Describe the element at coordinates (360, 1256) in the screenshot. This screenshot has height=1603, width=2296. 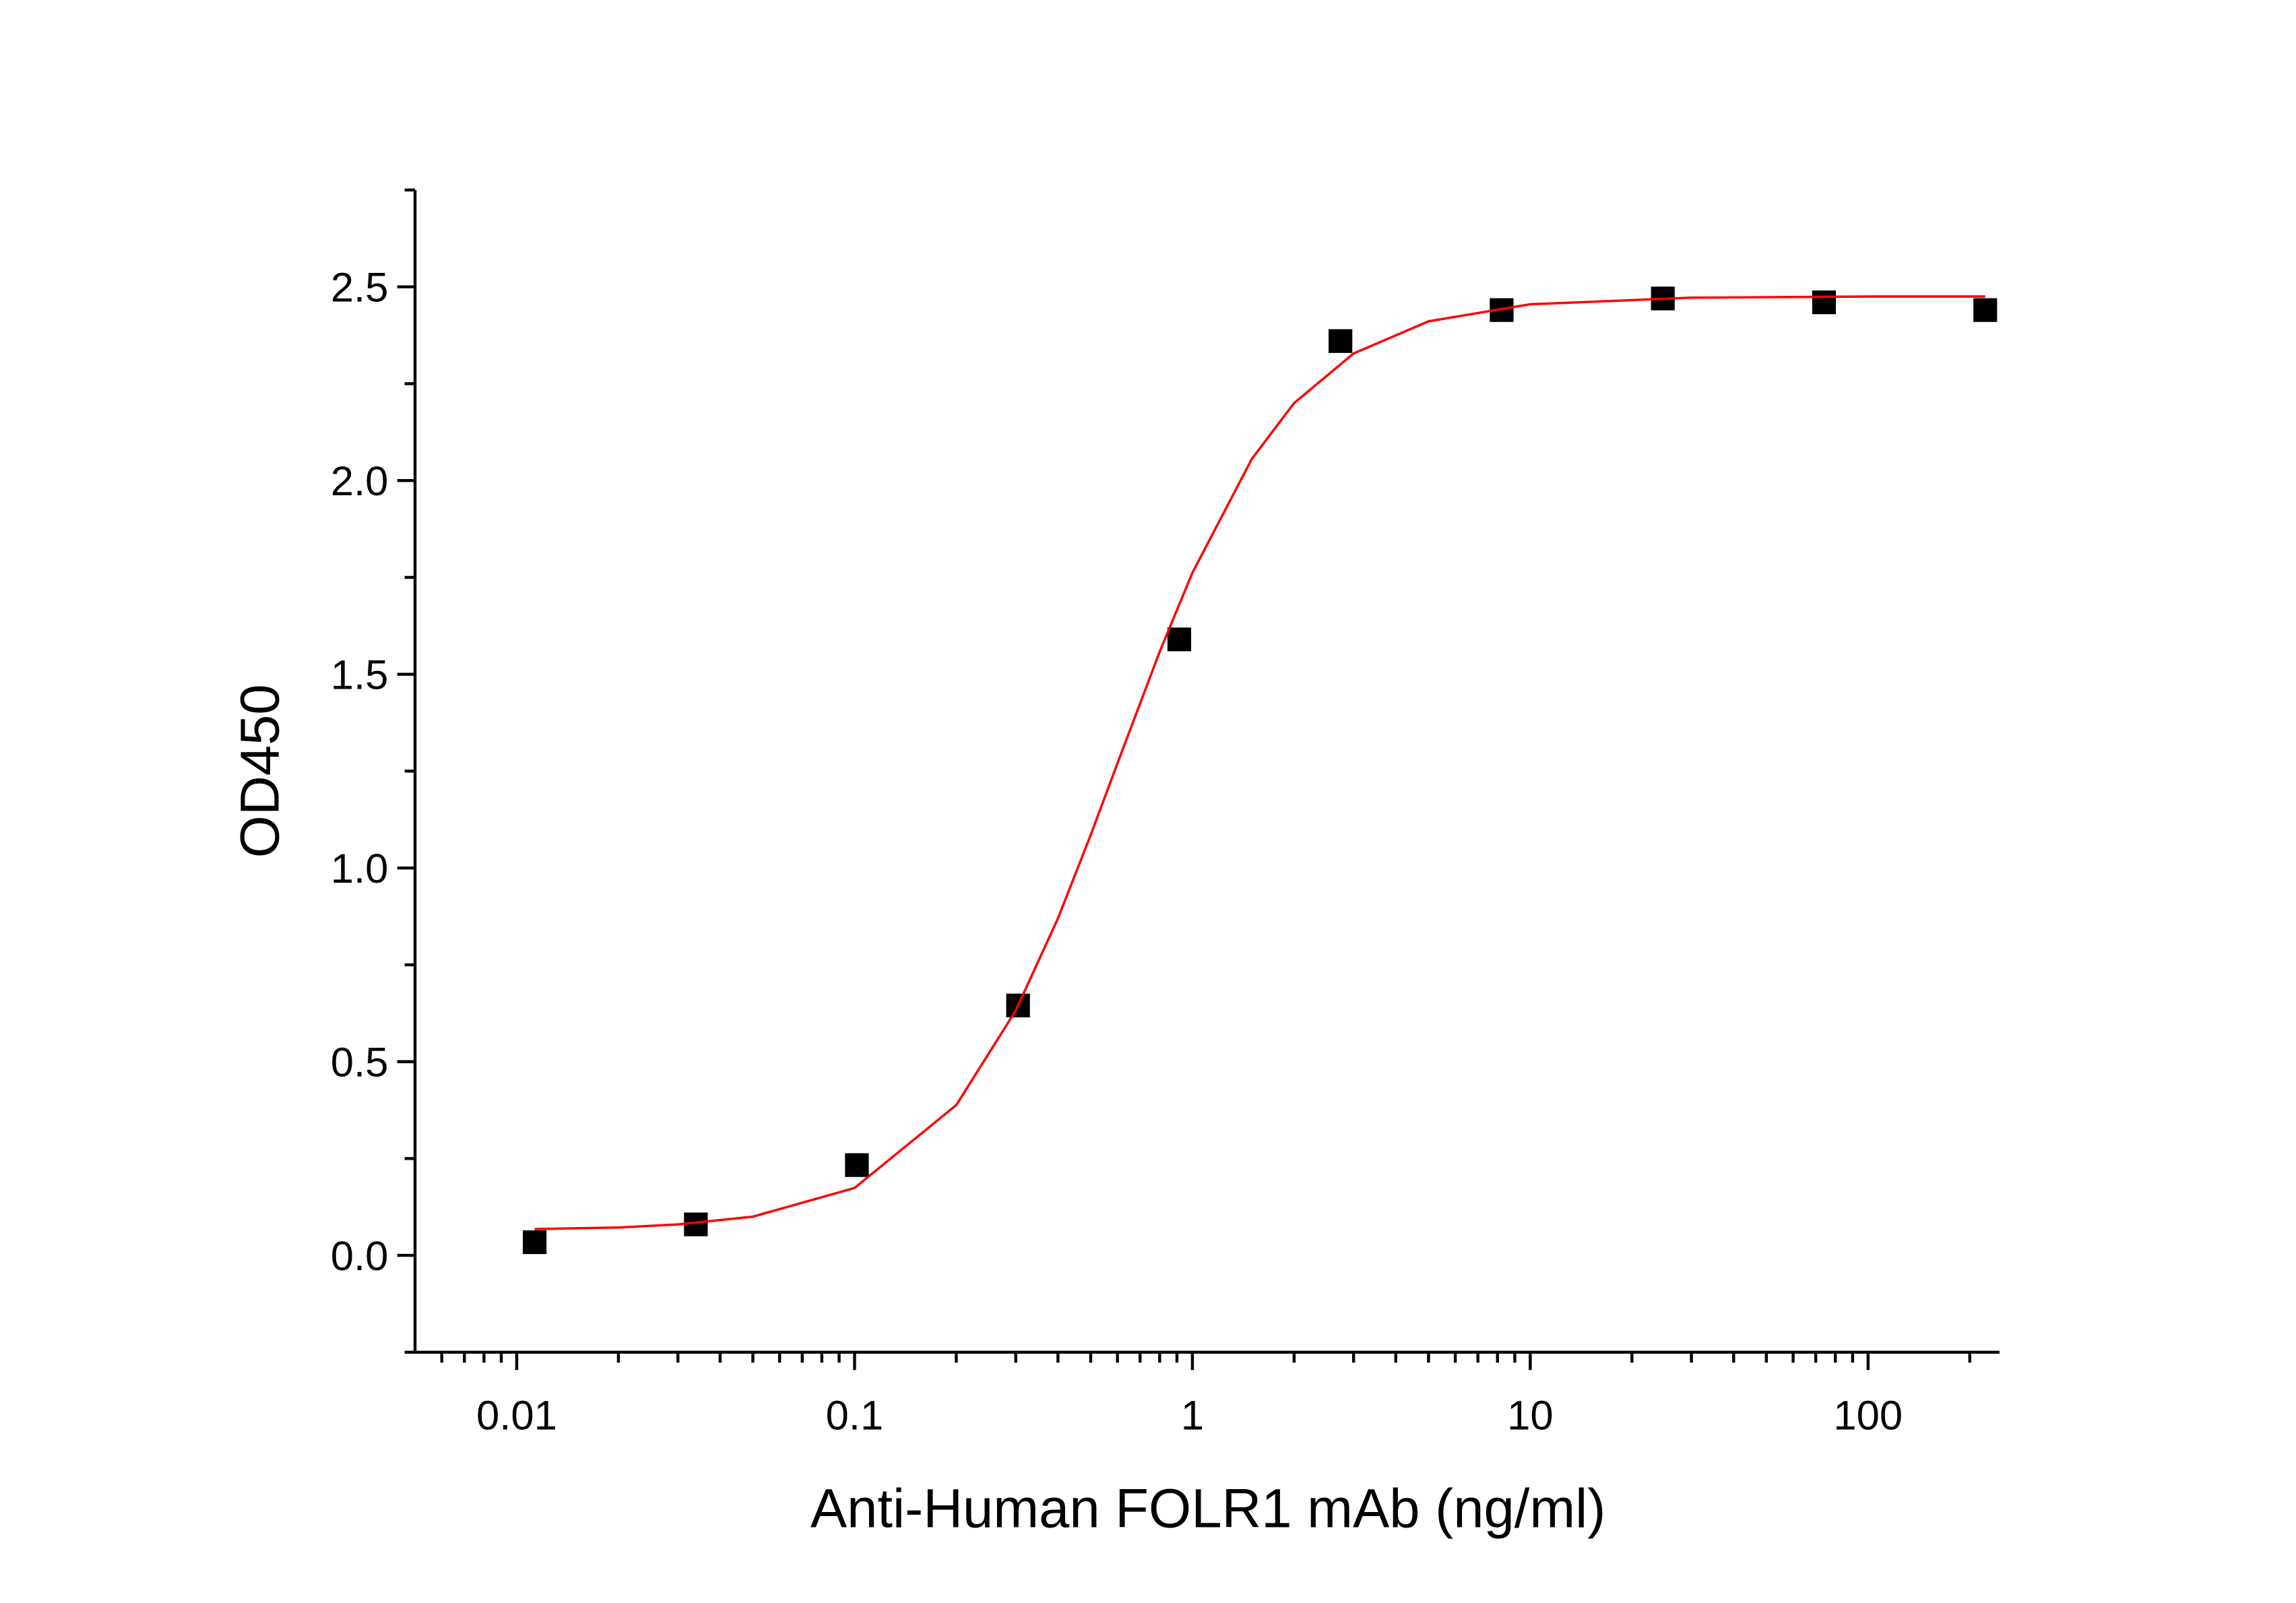
I see `y-tick-label: 0.0` at that location.